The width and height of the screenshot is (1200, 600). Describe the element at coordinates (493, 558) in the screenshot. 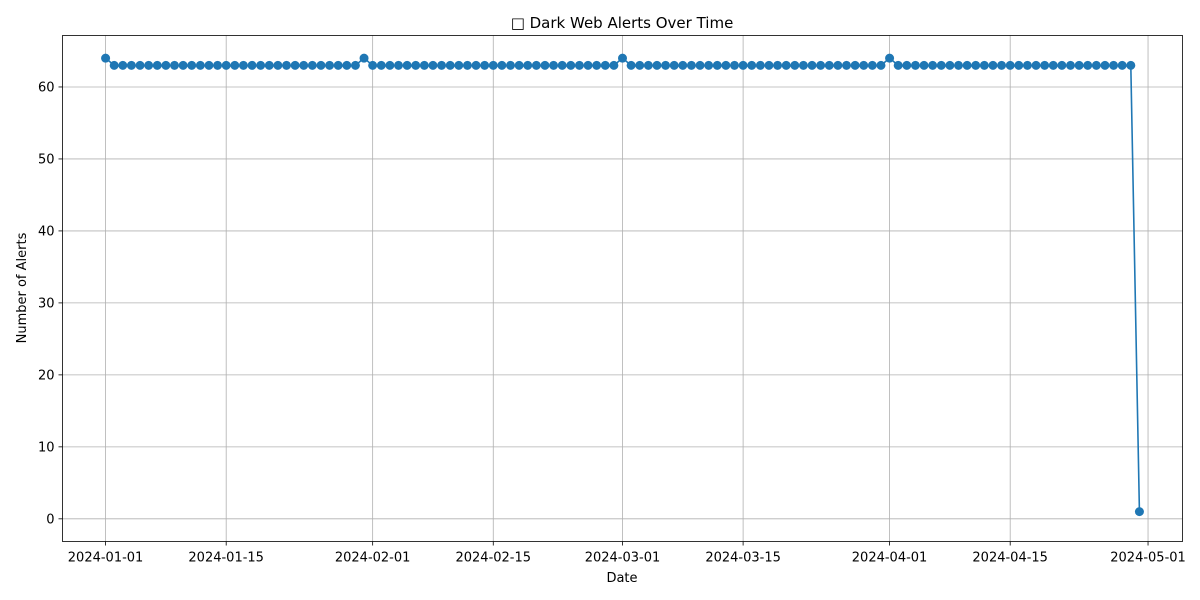

I see `x-tick-label: 2024-02-15` at that location.